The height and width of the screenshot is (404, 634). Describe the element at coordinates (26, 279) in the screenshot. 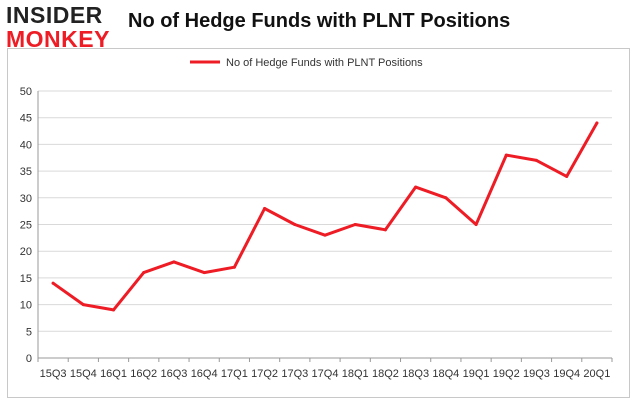

I see `y-tick-label: 15` at that location.